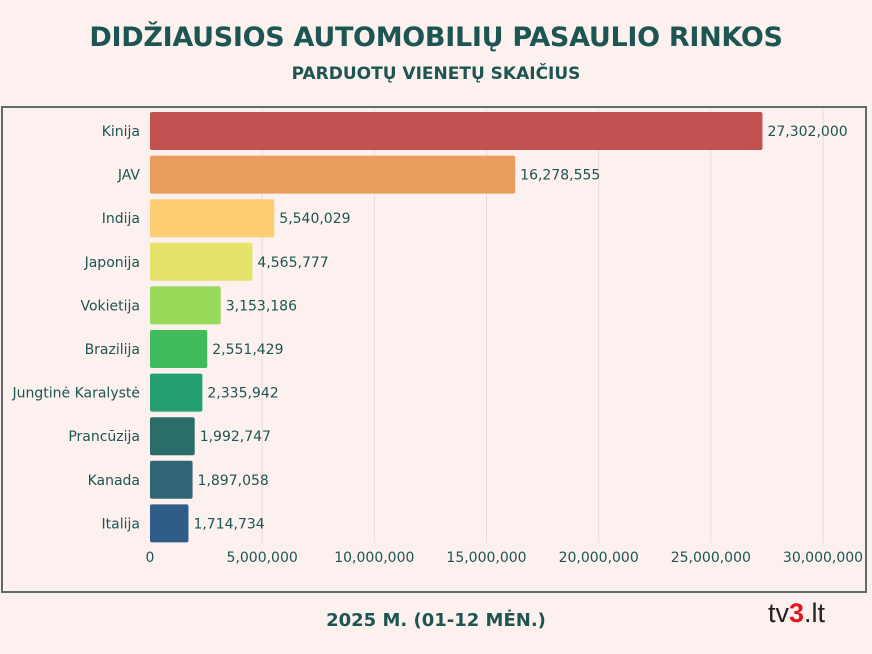 This screenshot has height=654, width=872. What do you see at coordinates (779, 613) in the screenshot?
I see `logo-text: tv` at bounding box center [779, 613].